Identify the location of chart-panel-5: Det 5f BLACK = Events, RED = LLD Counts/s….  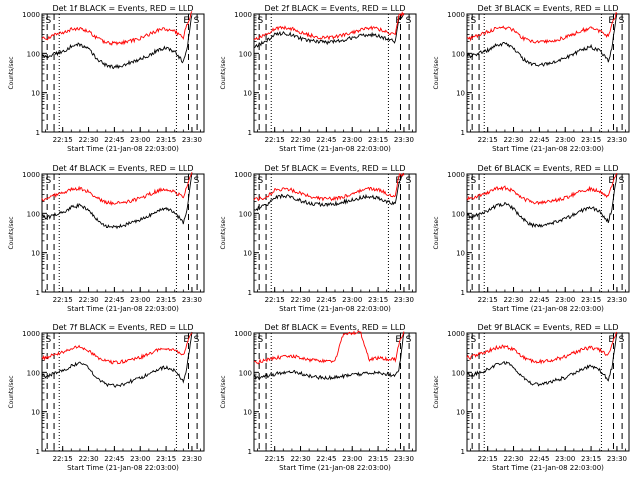
(318, 238).